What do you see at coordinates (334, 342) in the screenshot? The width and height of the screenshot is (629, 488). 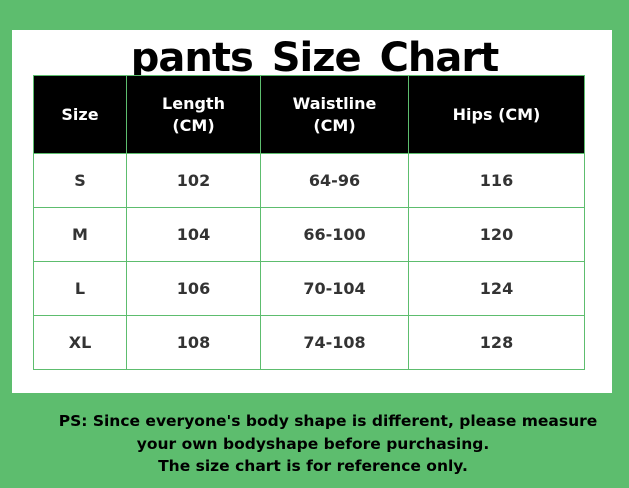 I see `table-cell: 74-108` at bounding box center [334, 342].